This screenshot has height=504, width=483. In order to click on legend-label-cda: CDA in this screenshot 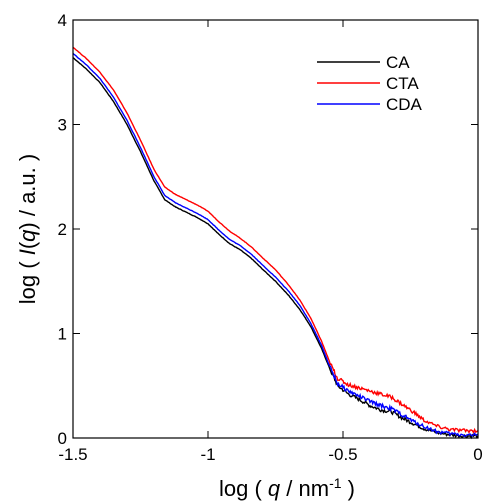, I will do `click(404, 104)`.